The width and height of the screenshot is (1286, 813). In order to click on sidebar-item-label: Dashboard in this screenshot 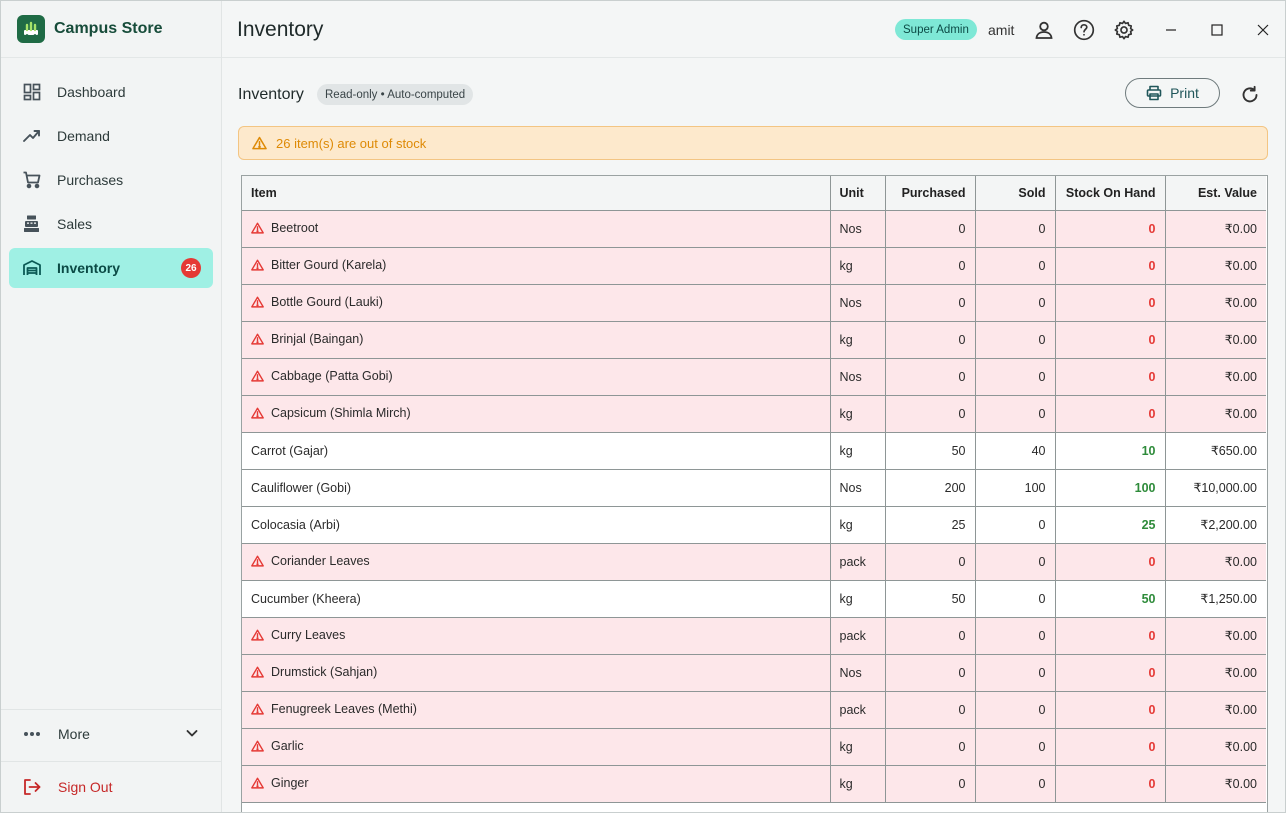, I will do `click(91, 92)`.